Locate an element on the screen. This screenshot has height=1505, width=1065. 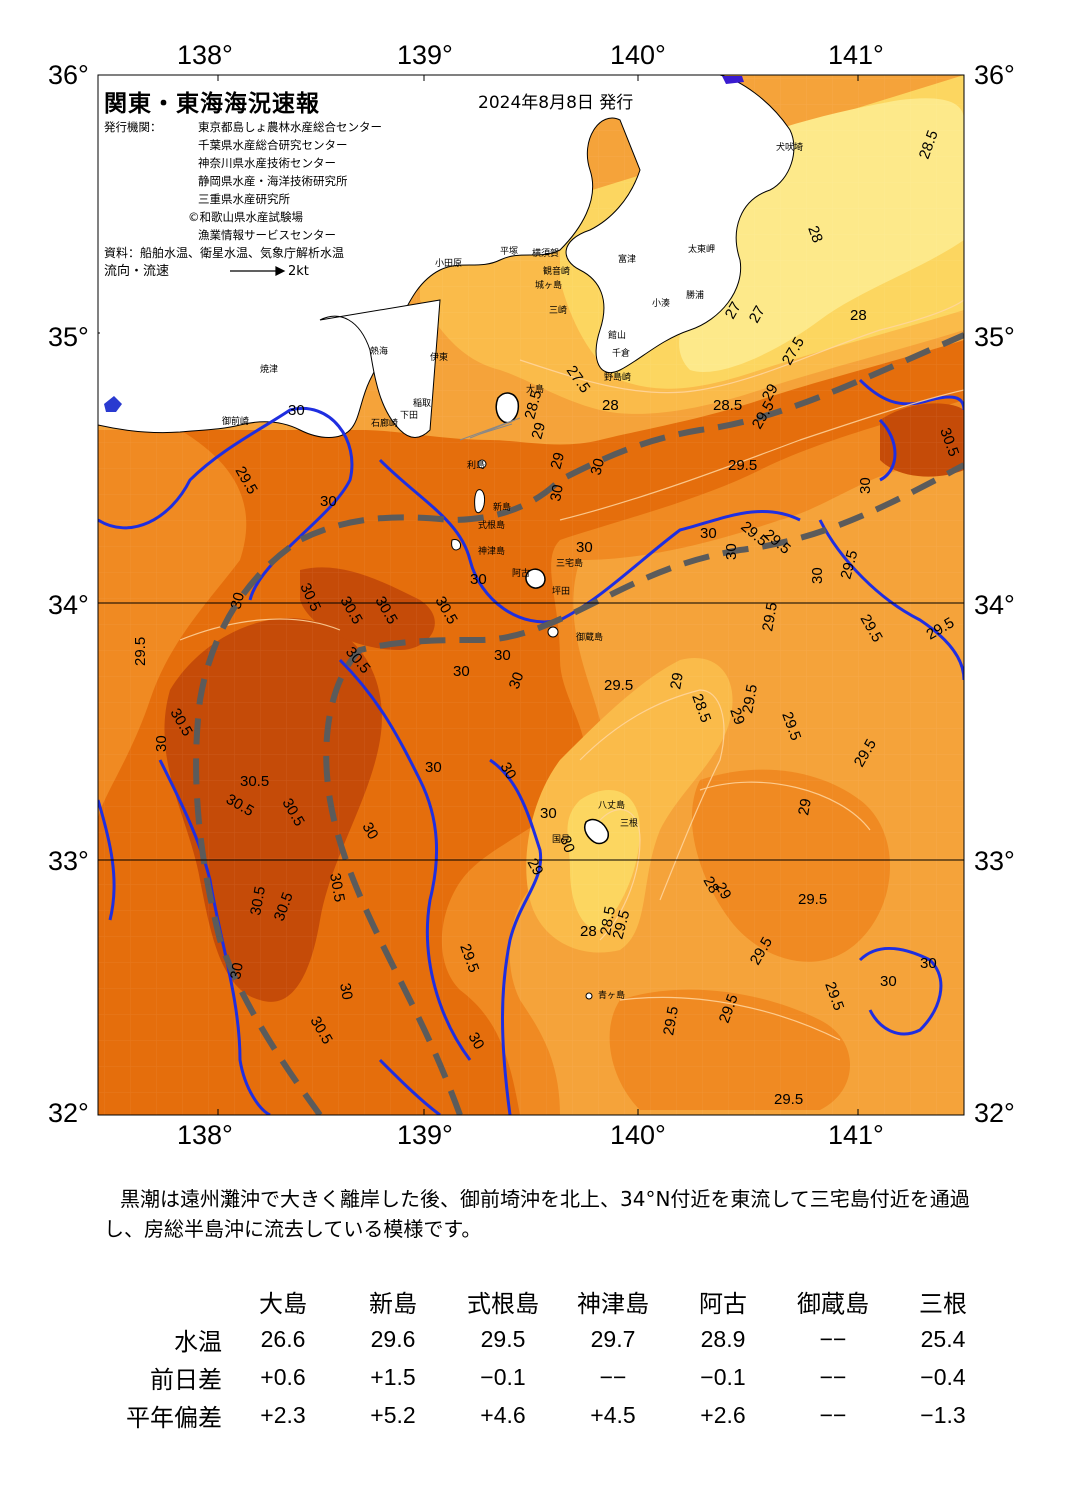
station-header: 新島 is located at coordinates (393, 1304).